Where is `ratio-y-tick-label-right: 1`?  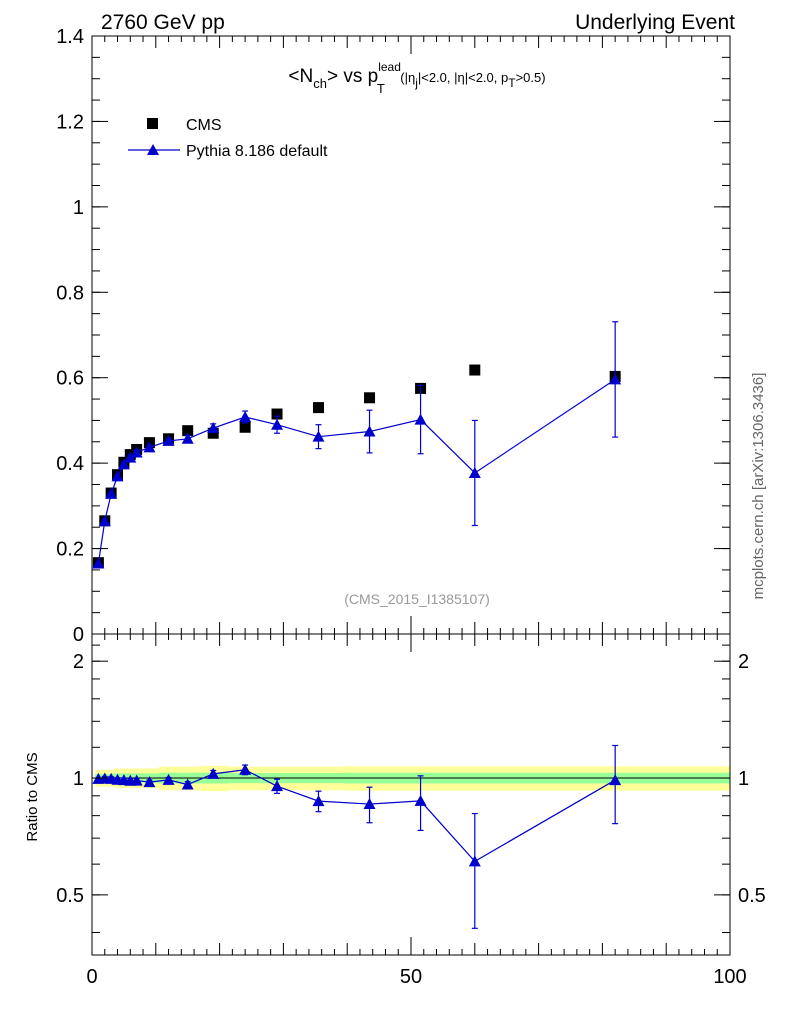 ratio-y-tick-label-right: 1 is located at coordinates (743, 779).